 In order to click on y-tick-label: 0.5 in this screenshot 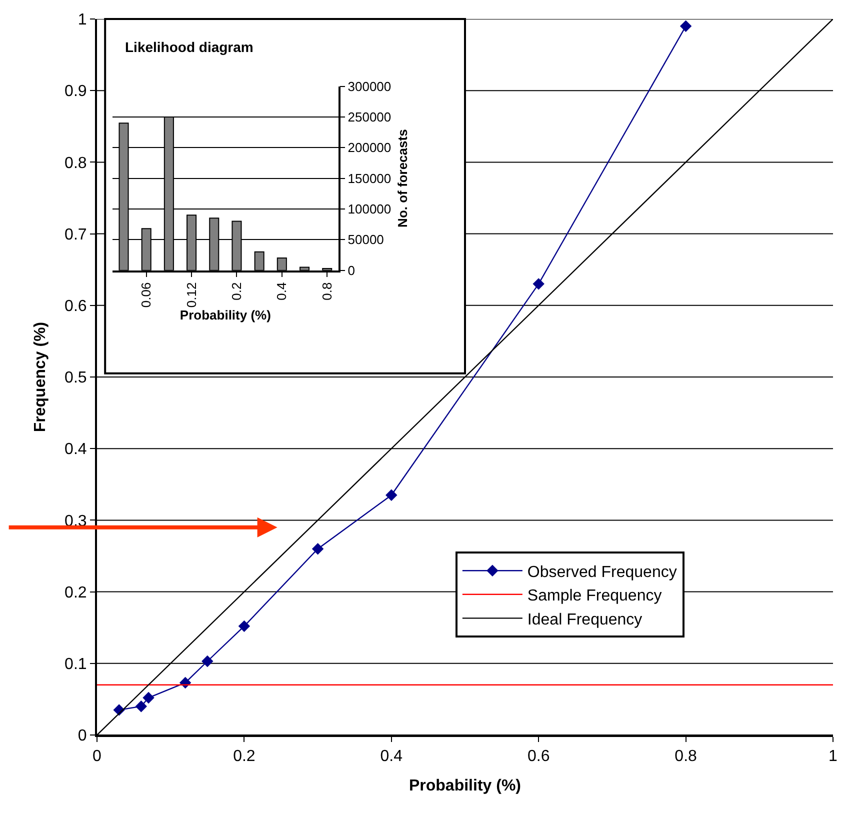, I will do `click(75, 378)`.